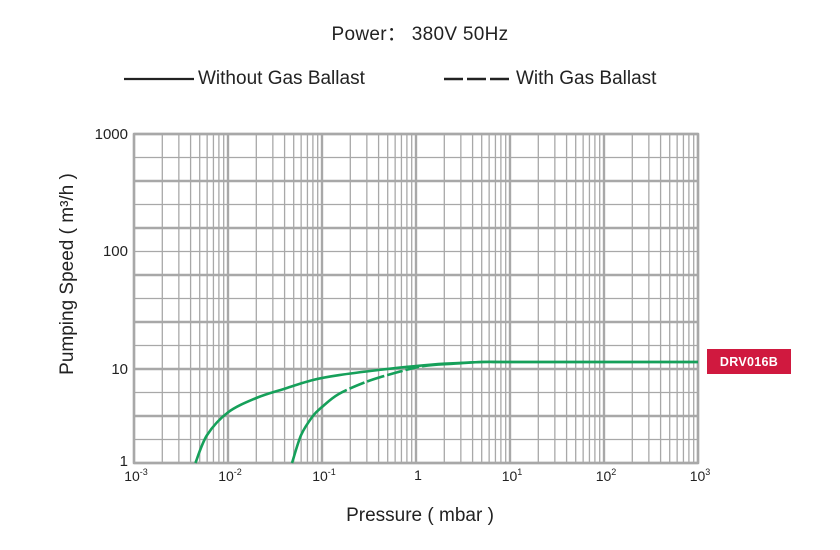 Image resolution: width=840 pixels, height=550 pixels. I want to click on y-axis-label: Pumping Speed ( m³/h ), so click(67, 274).